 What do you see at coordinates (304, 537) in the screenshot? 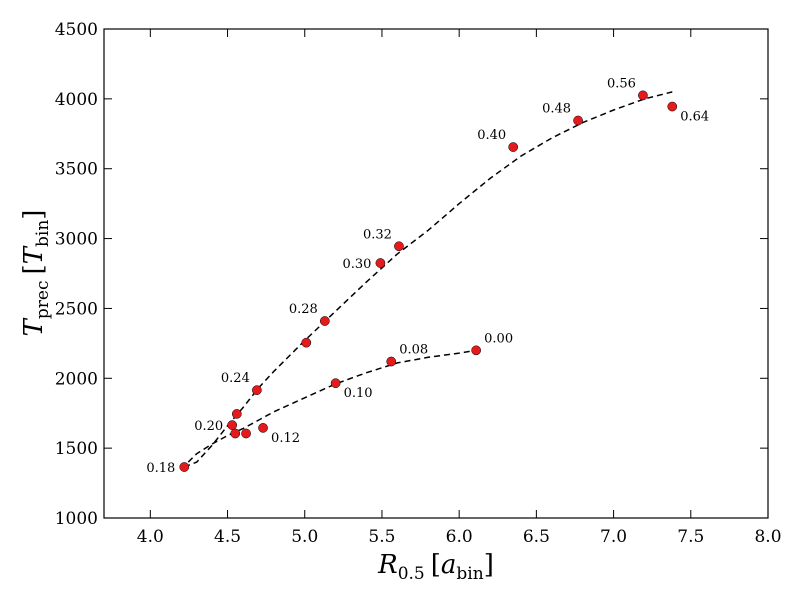
I see `x-tick-label: 5.0` at bounding box center [304, 537].